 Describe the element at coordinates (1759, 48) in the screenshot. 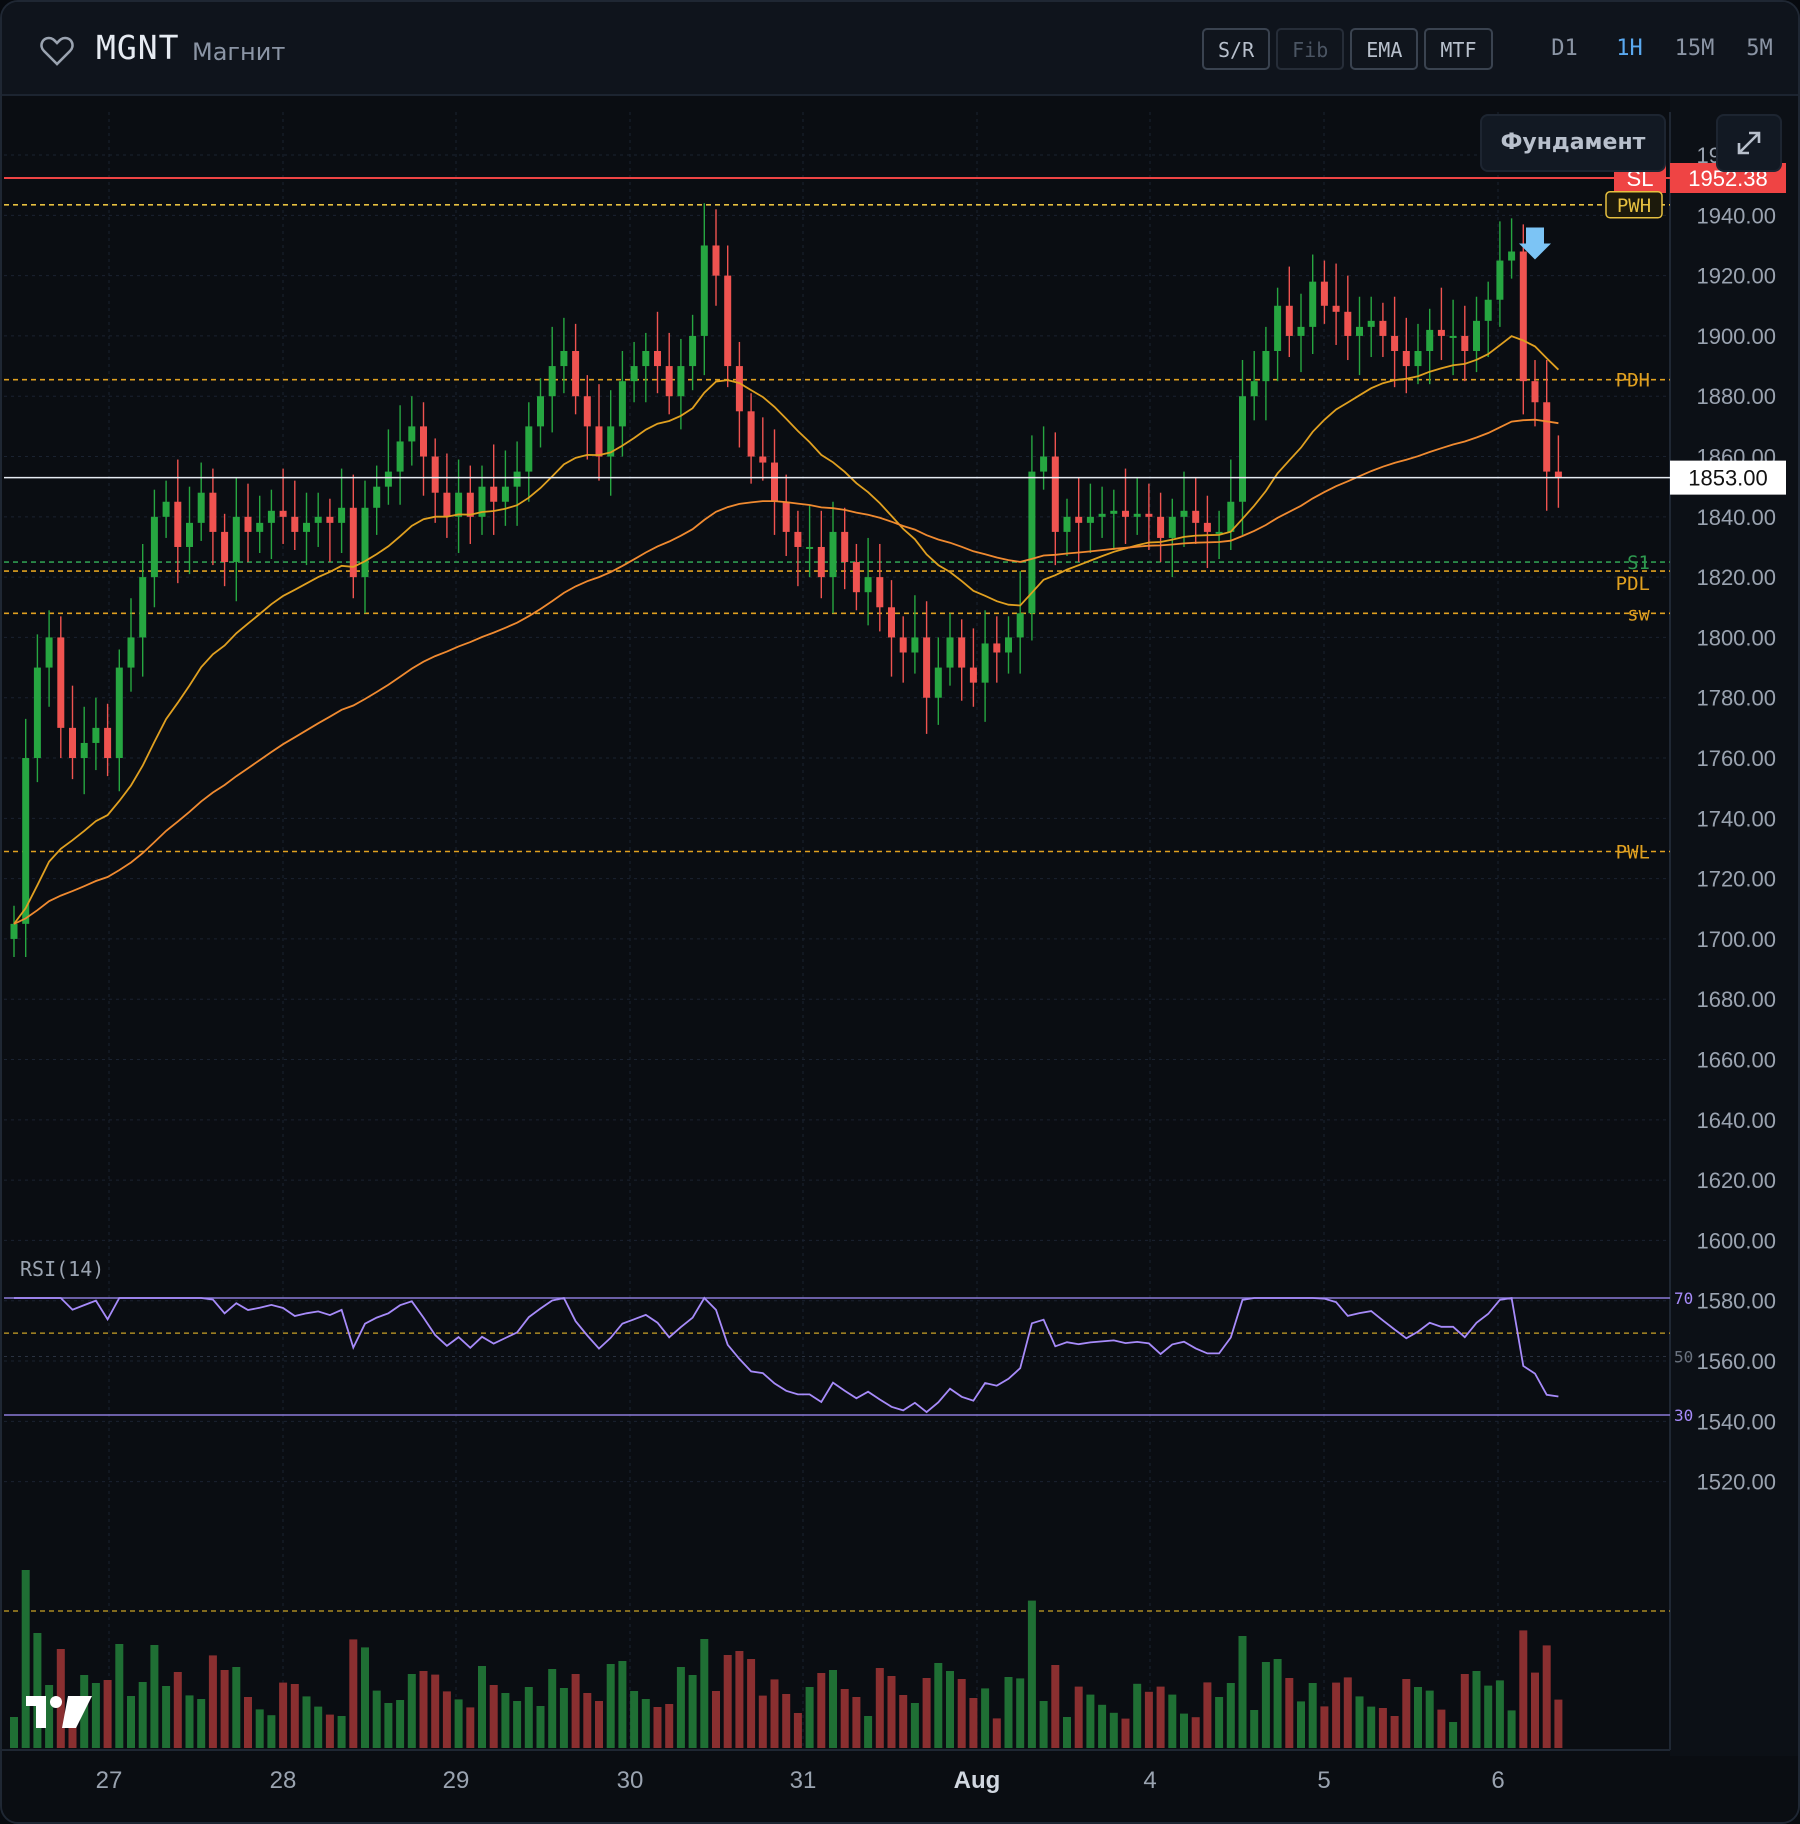

I see `timeframe-5m: 5M` at that location.